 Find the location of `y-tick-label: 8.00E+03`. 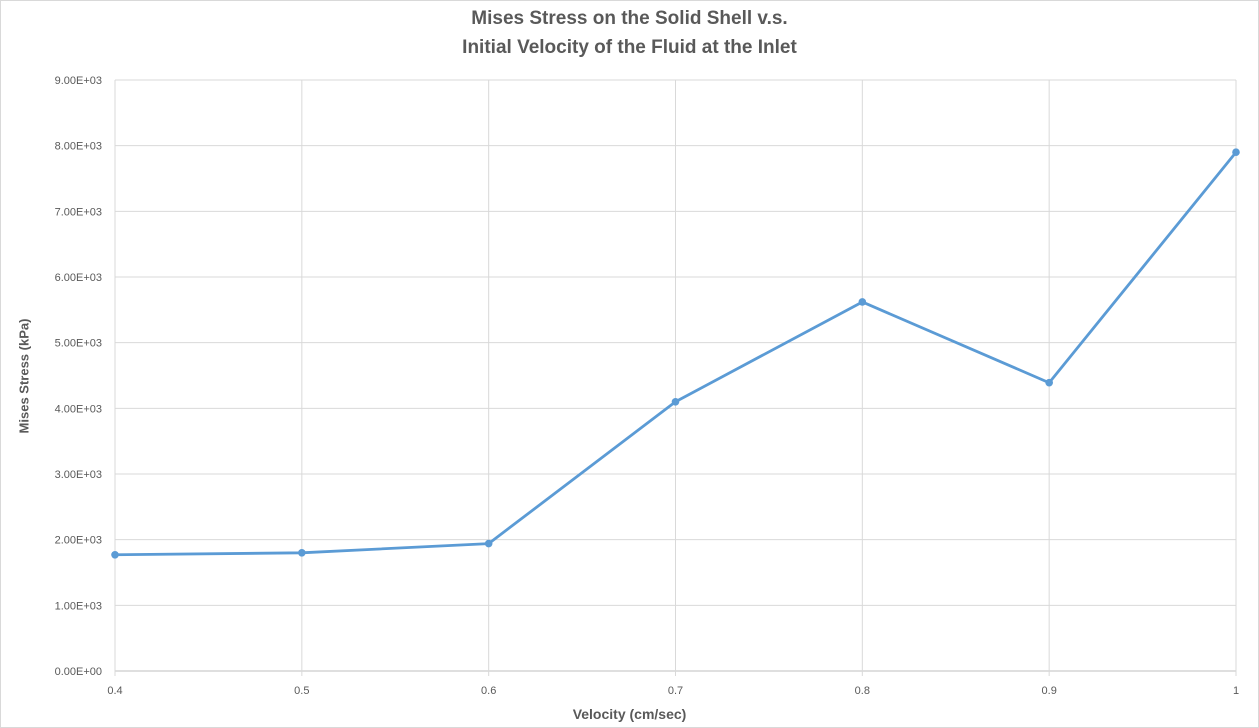

y-tick-label: 8.00E+03 is located at coordinates (78, 147).